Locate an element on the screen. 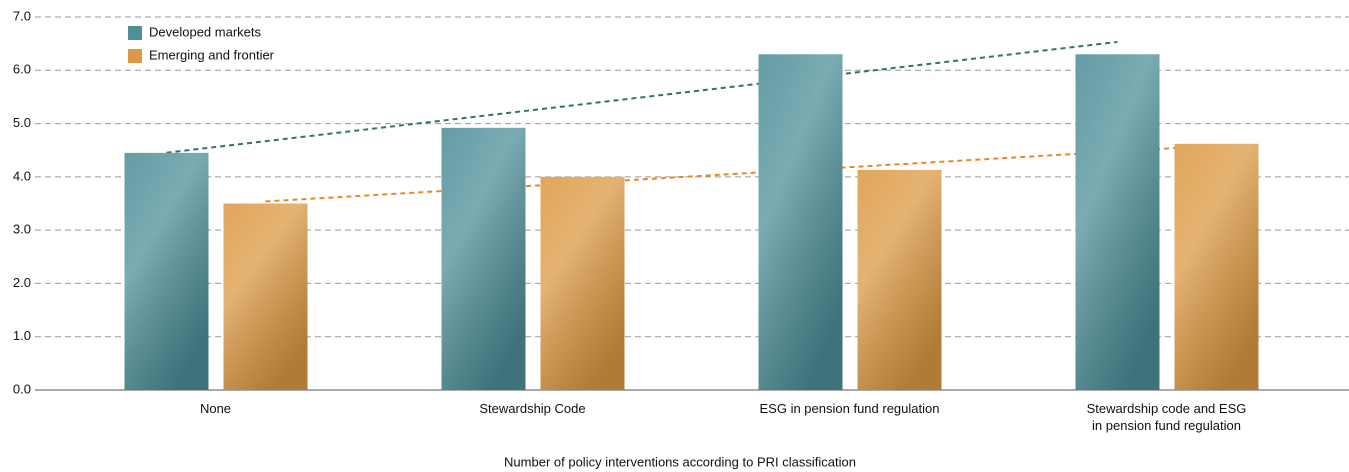 The image size is (1349, 472). x-tick-label: Stewardship Code is located at coordinates (532, 408).